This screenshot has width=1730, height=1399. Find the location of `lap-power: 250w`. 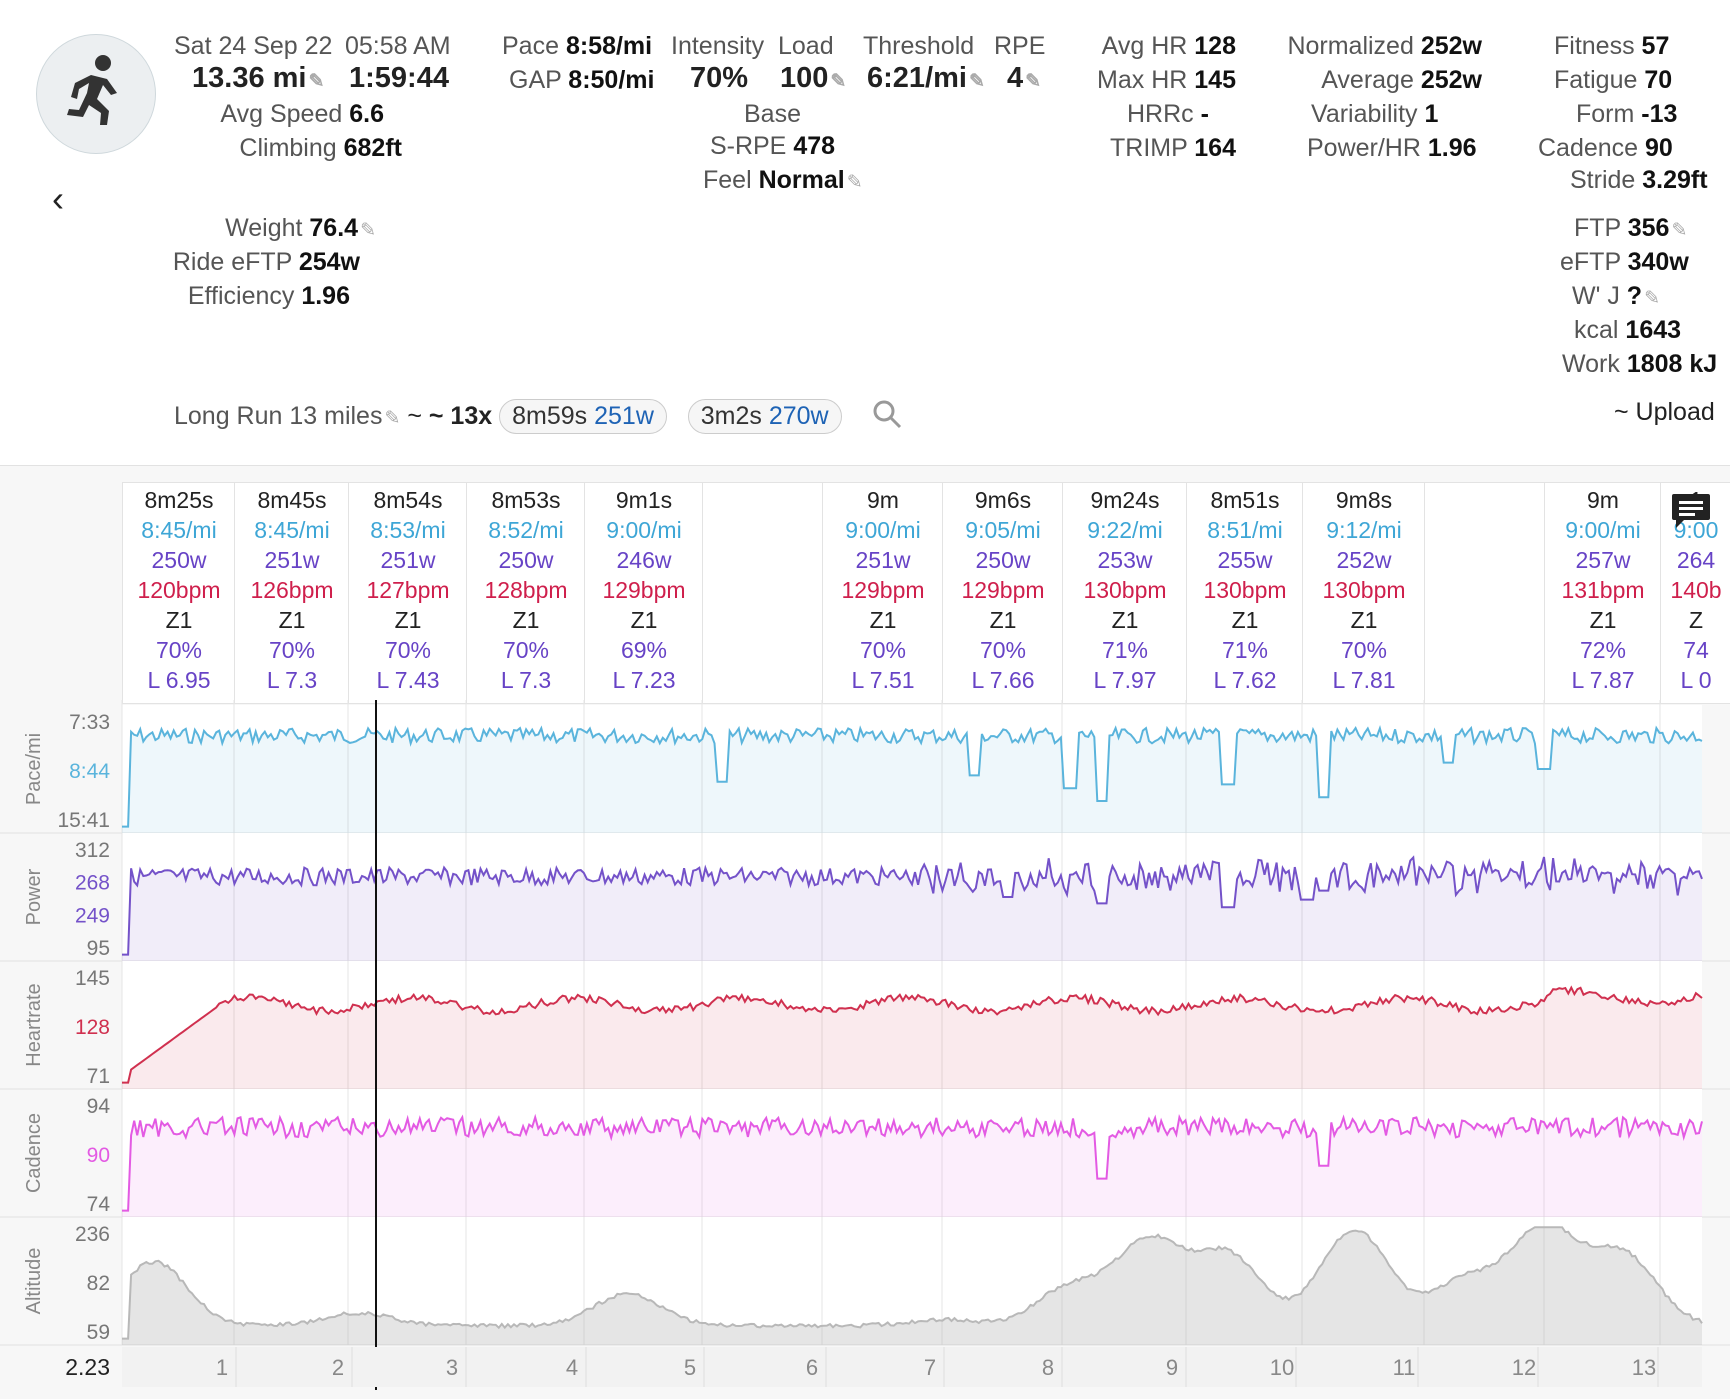

lap-power: 250w is located at coordinates (179, 560).